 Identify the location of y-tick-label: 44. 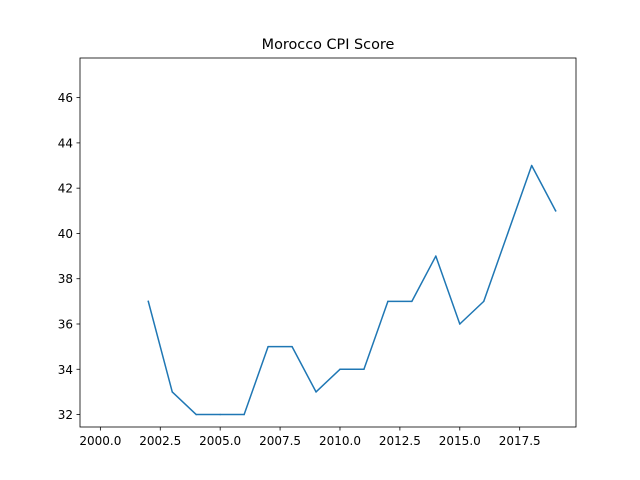
(65, 143).